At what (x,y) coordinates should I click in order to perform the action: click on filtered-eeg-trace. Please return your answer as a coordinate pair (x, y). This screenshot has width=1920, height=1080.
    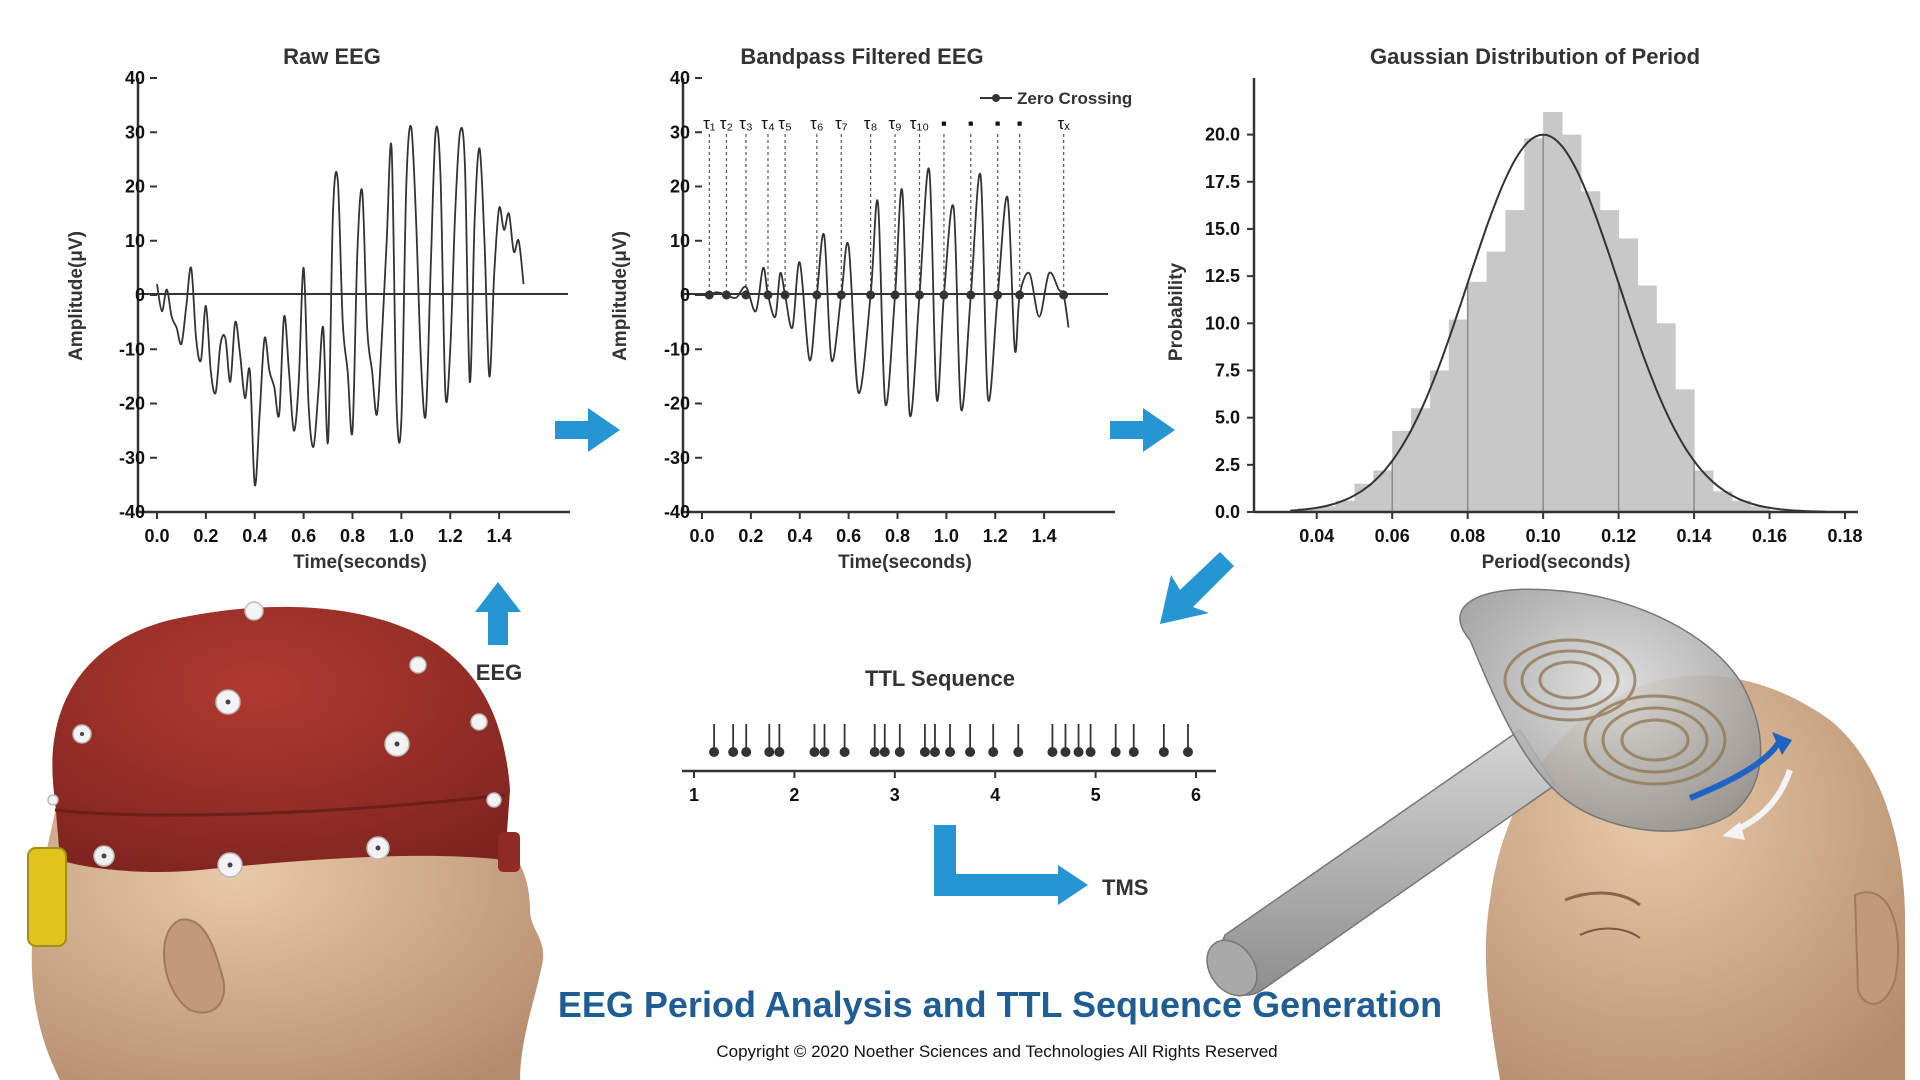
    Looking at the image, I should click on (885, 292).